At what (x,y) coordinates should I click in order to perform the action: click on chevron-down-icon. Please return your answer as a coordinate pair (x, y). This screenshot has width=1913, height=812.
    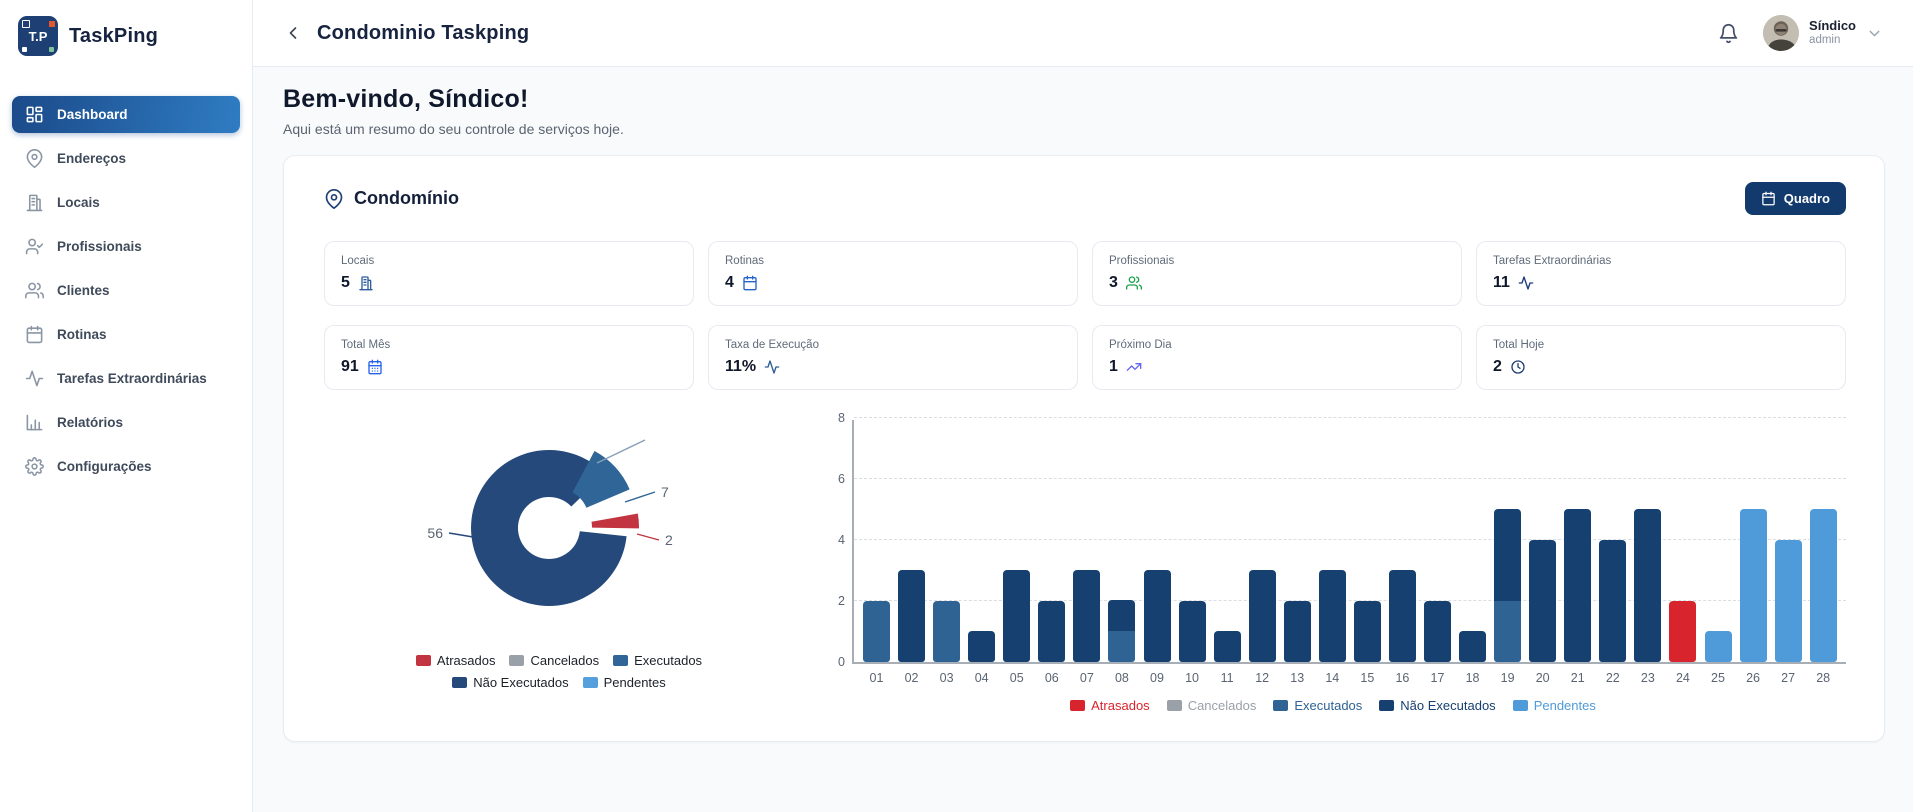
    Looking at the image, I should click on (1874, 33).